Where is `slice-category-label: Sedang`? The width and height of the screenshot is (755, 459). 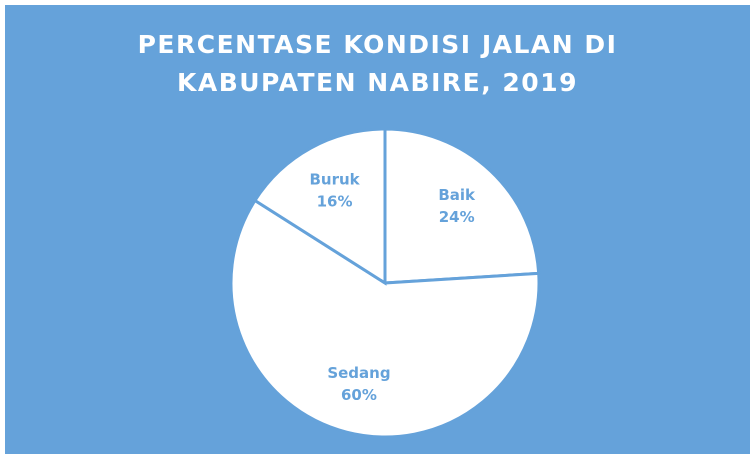
slice-category-label: Sedang is located at coordinates (358, 373).